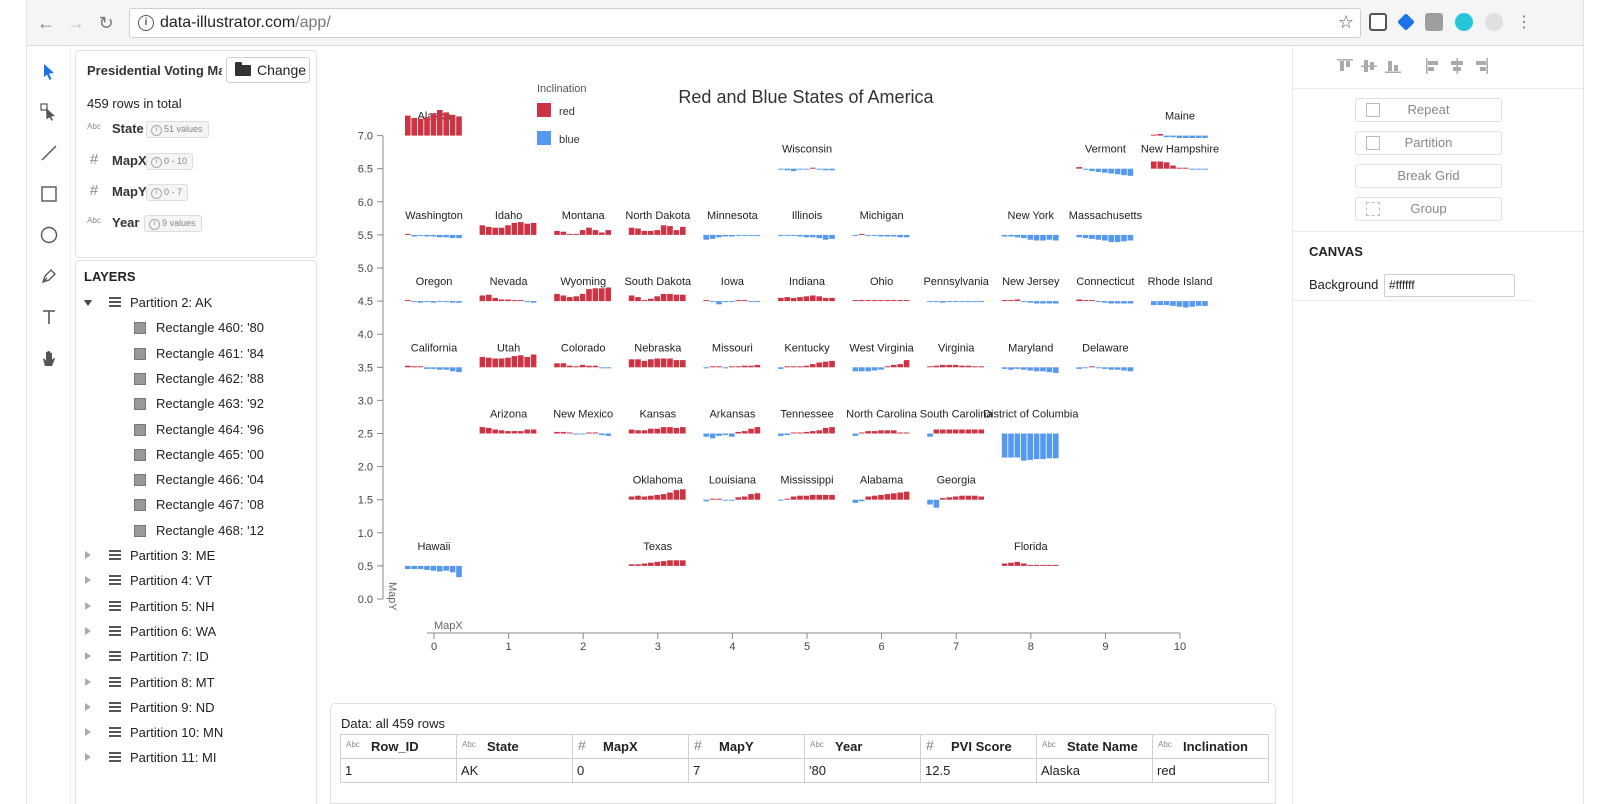  I want to click on layer-partition: Partition 11: MI, so click(196, 758).